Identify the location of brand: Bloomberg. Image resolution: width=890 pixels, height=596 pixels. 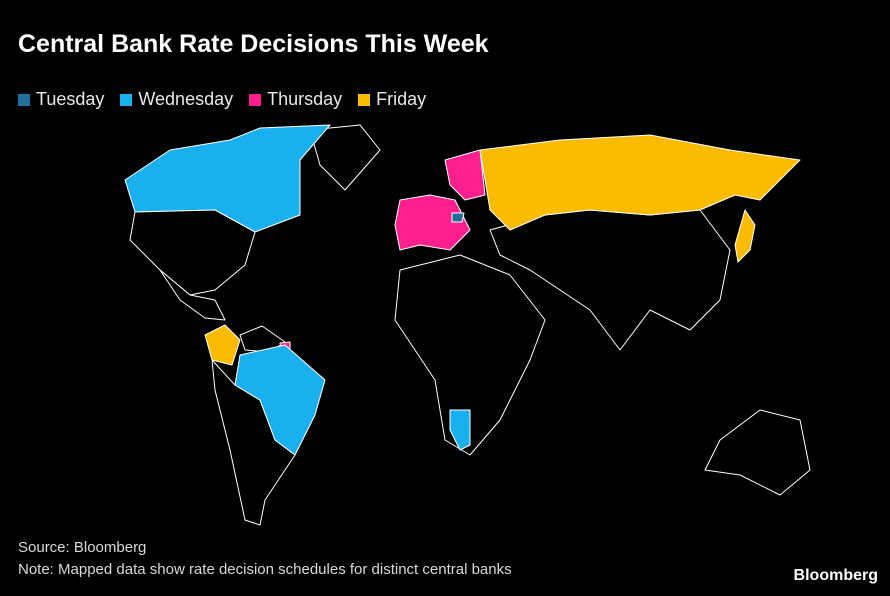
(835, 575).